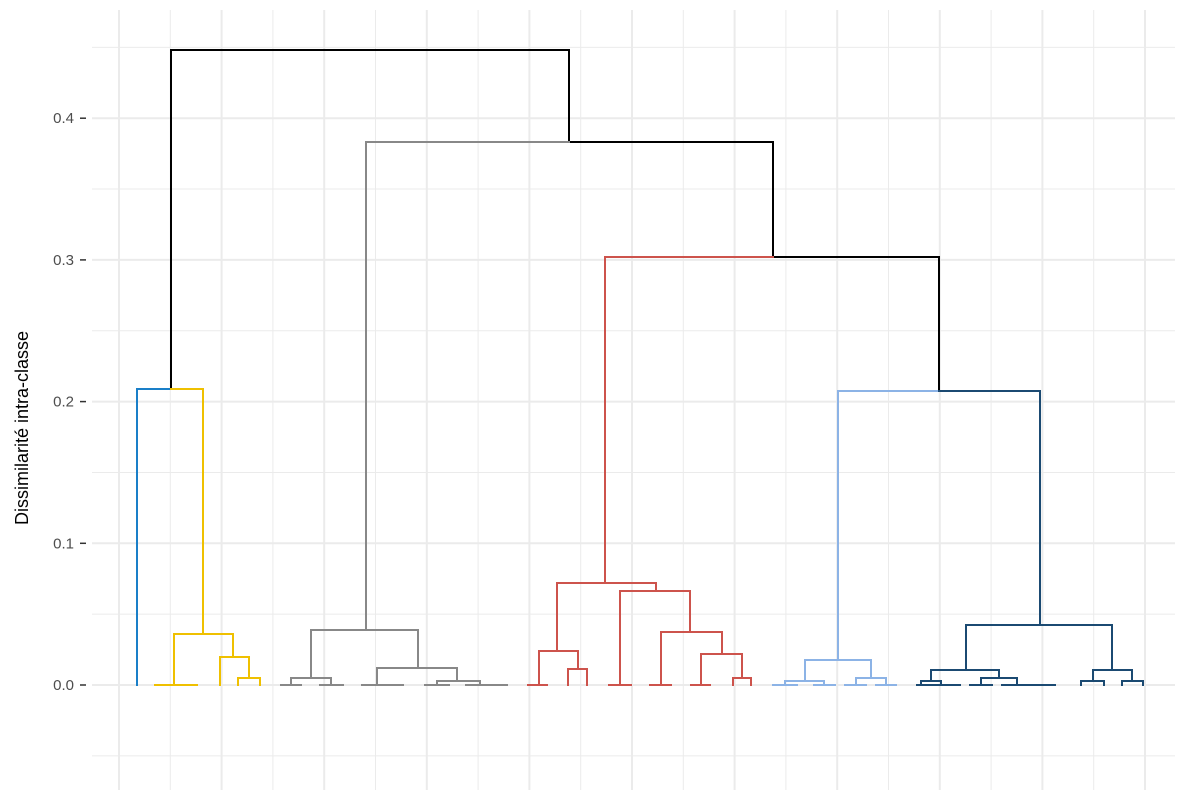 The height and width of the screenshot is (799, 1190). I want to click on y-tick-label: 0.0, so click(63, 685).